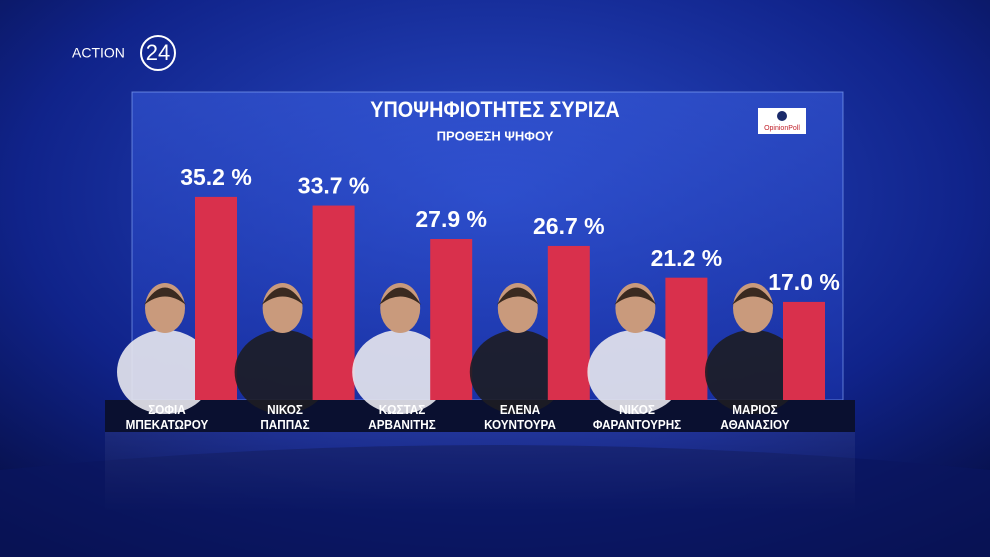 Image resolution: width=990 pixels, height=557 pixels. Describe the element at coordinates (451, 219) in the screenshot. I see `value-label: 27.9 %` at that location.